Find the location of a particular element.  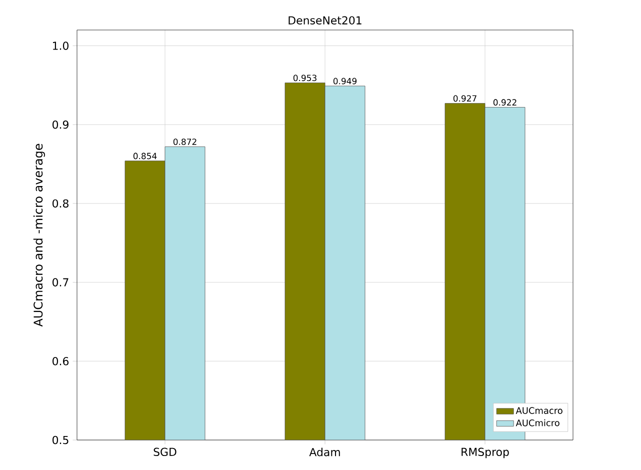

y-tick-label: 1.0 is located at coordinates (60, 46).